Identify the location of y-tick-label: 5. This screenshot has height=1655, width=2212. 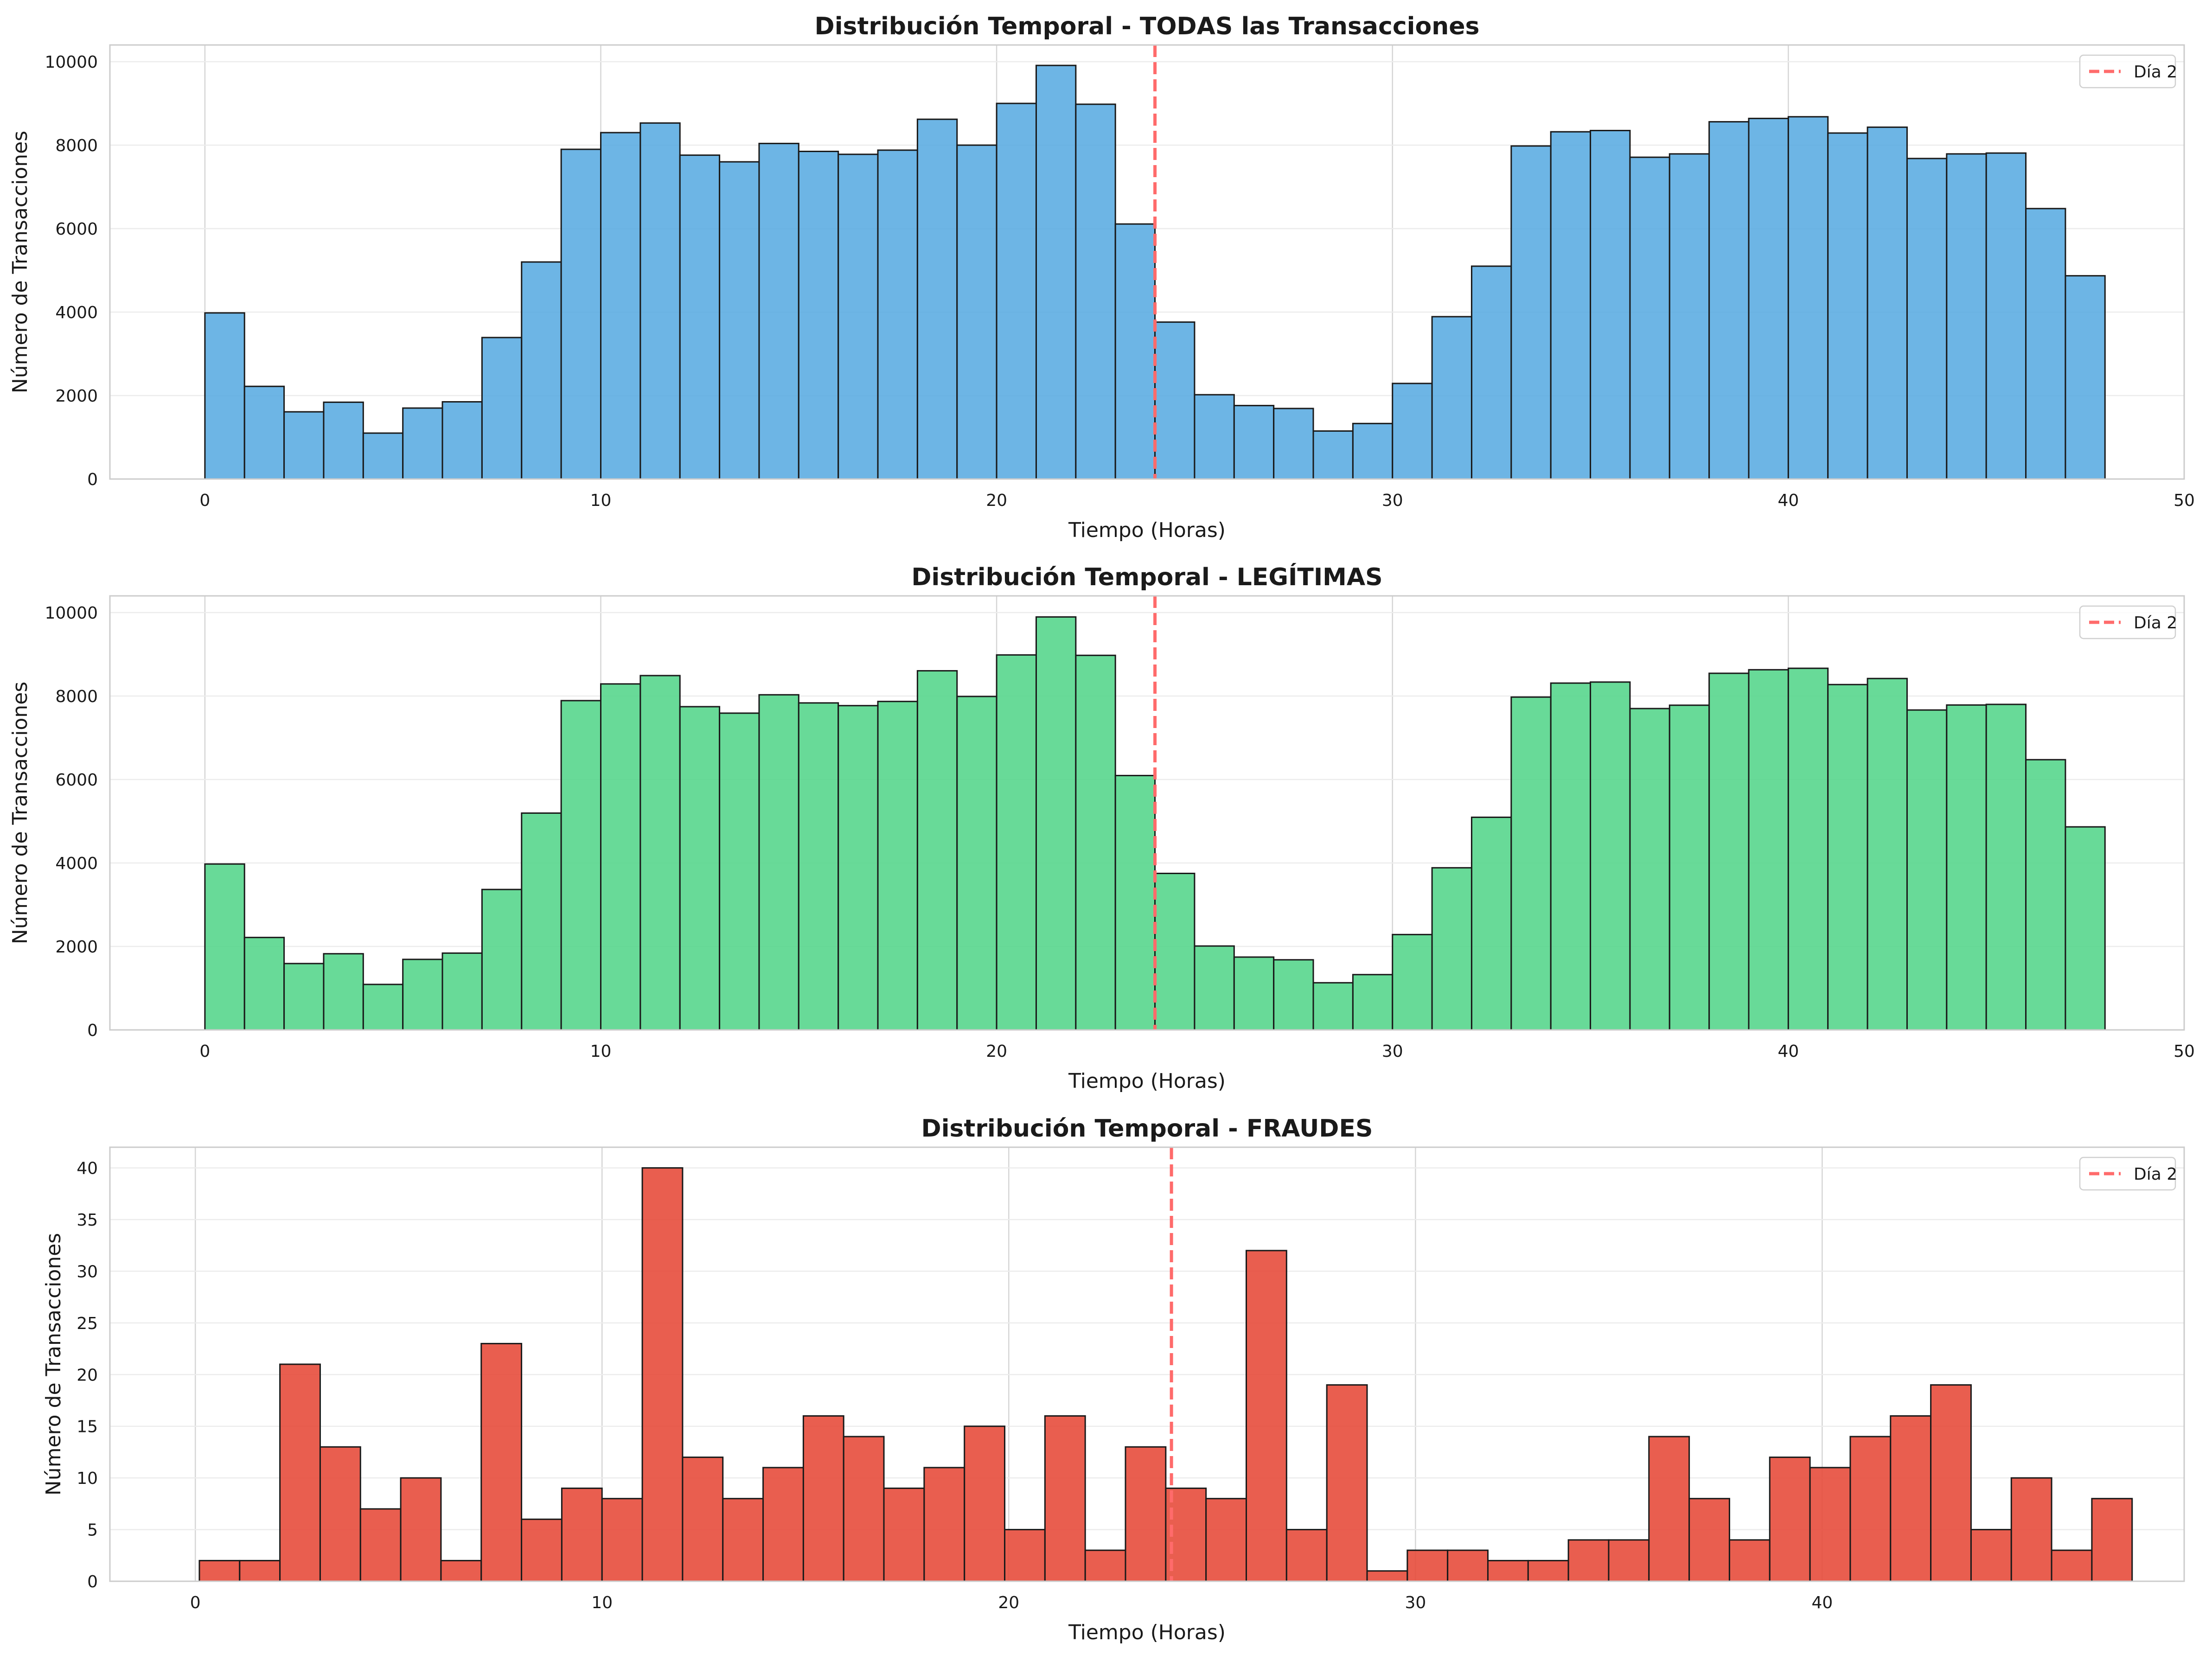
(92, 1531).